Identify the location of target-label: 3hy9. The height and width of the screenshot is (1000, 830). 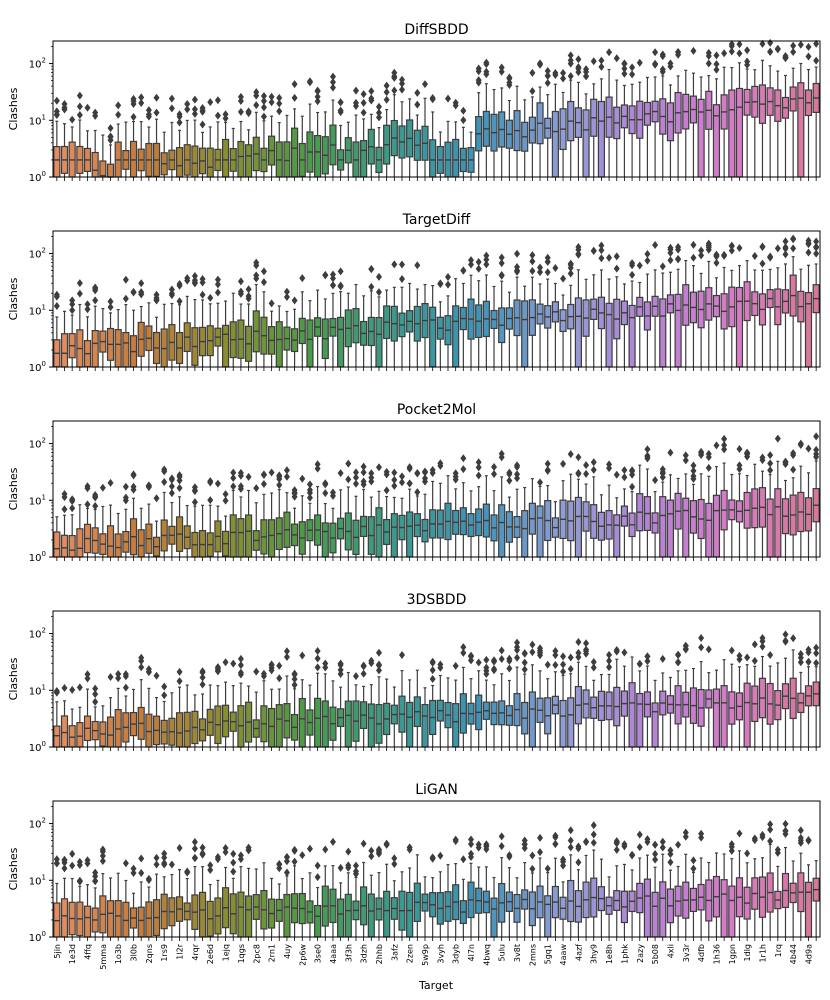
(594, 954).